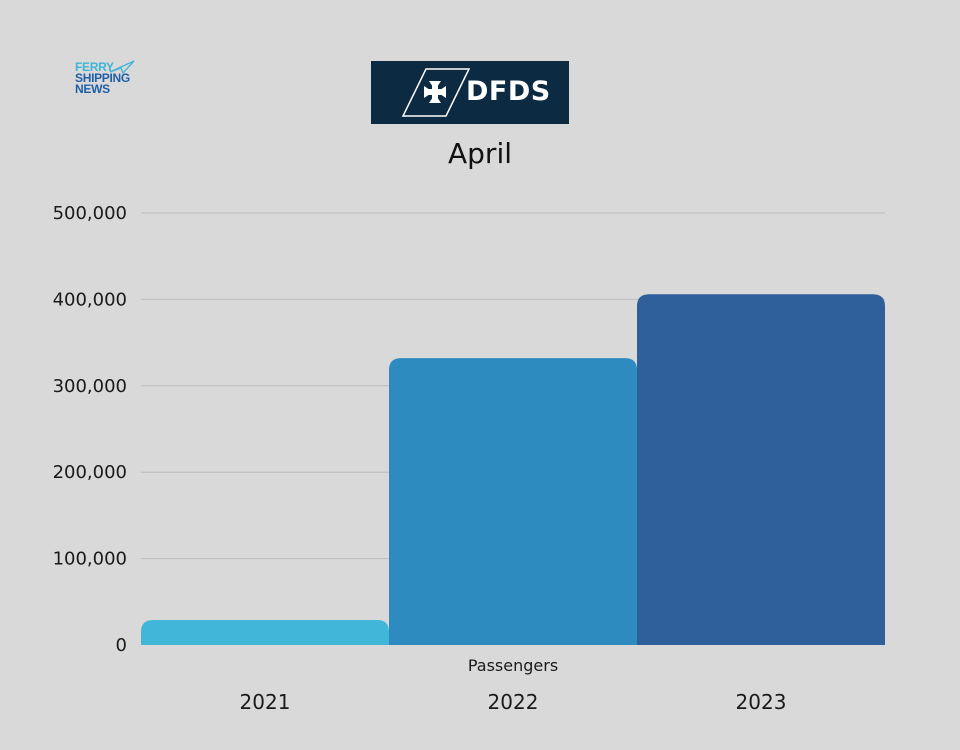  I want to click on ferry-shipping-news-logo: FERRY SHIPPING NEWS, so click(105, 78).